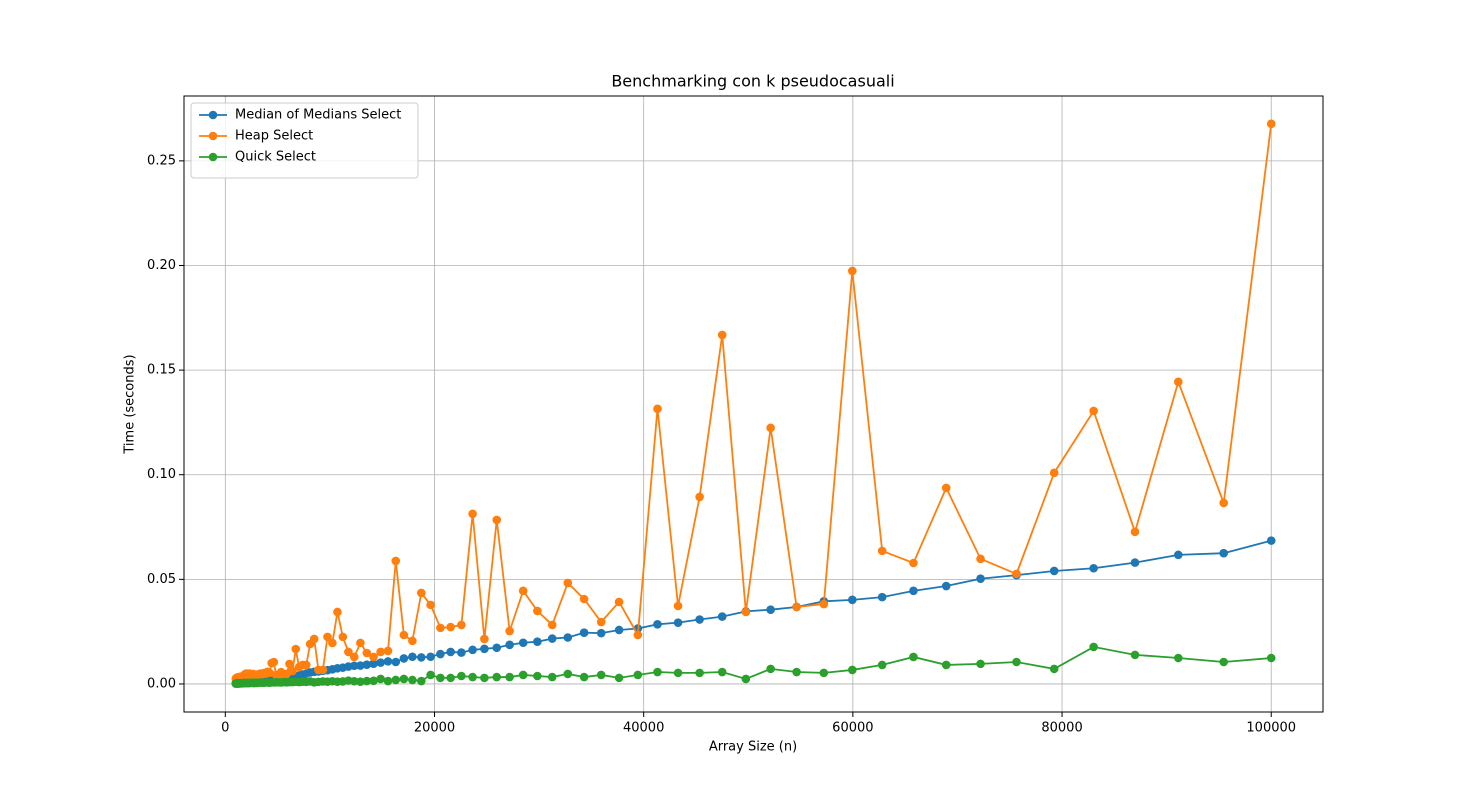  Describe the element at coordinates (1061, 728) in the screenshot. I see `x-tick-label: 80000` at that location.